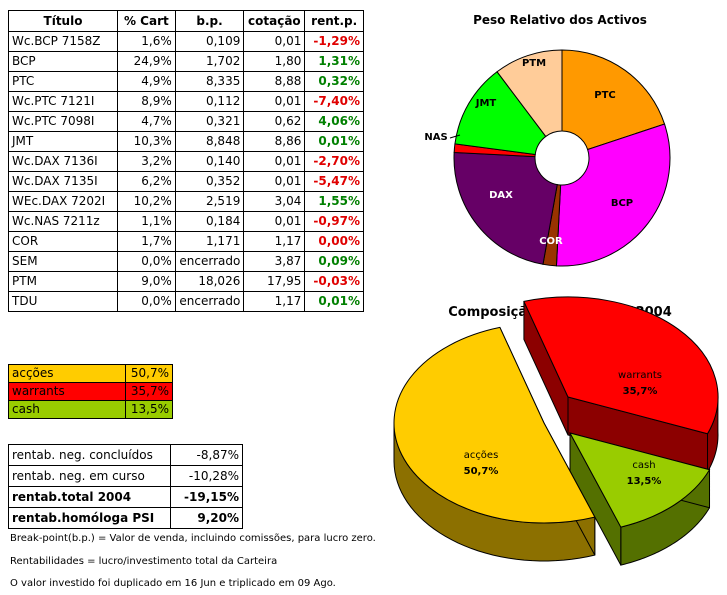 Image resolution: width=727 pixels, height=595 pixels. Describe the element at coordinates (63, 101) in the screenshot. I see `cell-titulo: Wc.PTC 7121I` at that location.